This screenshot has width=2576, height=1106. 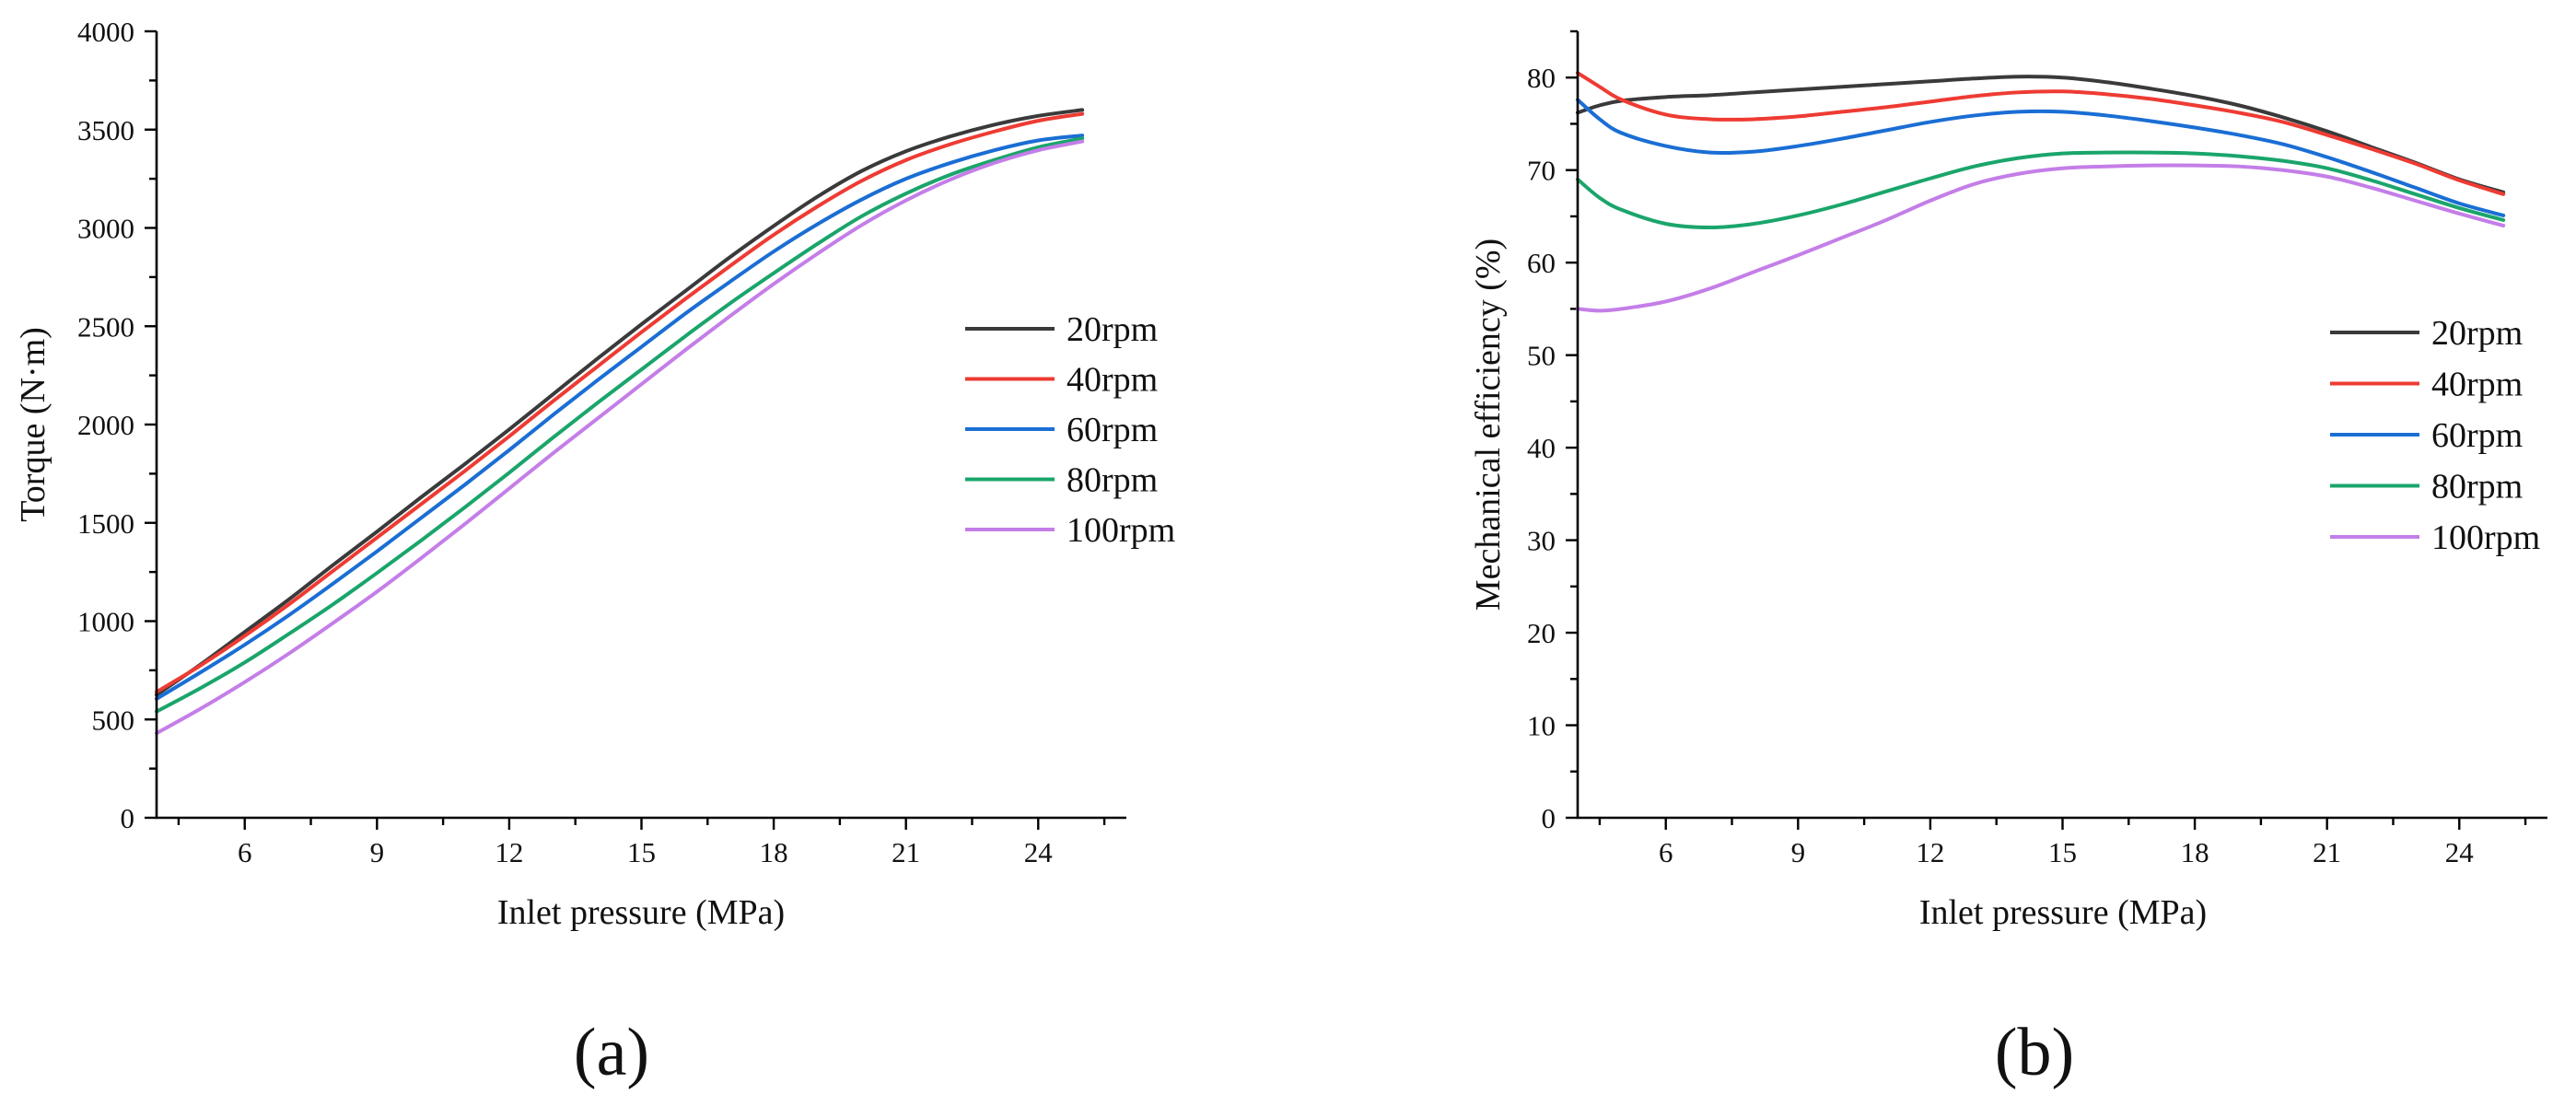 What do you see at coordinates (245, 852) in the screenshot?
I see `panel-a-x-tick-label: 6` at bounding box center [245, 852].